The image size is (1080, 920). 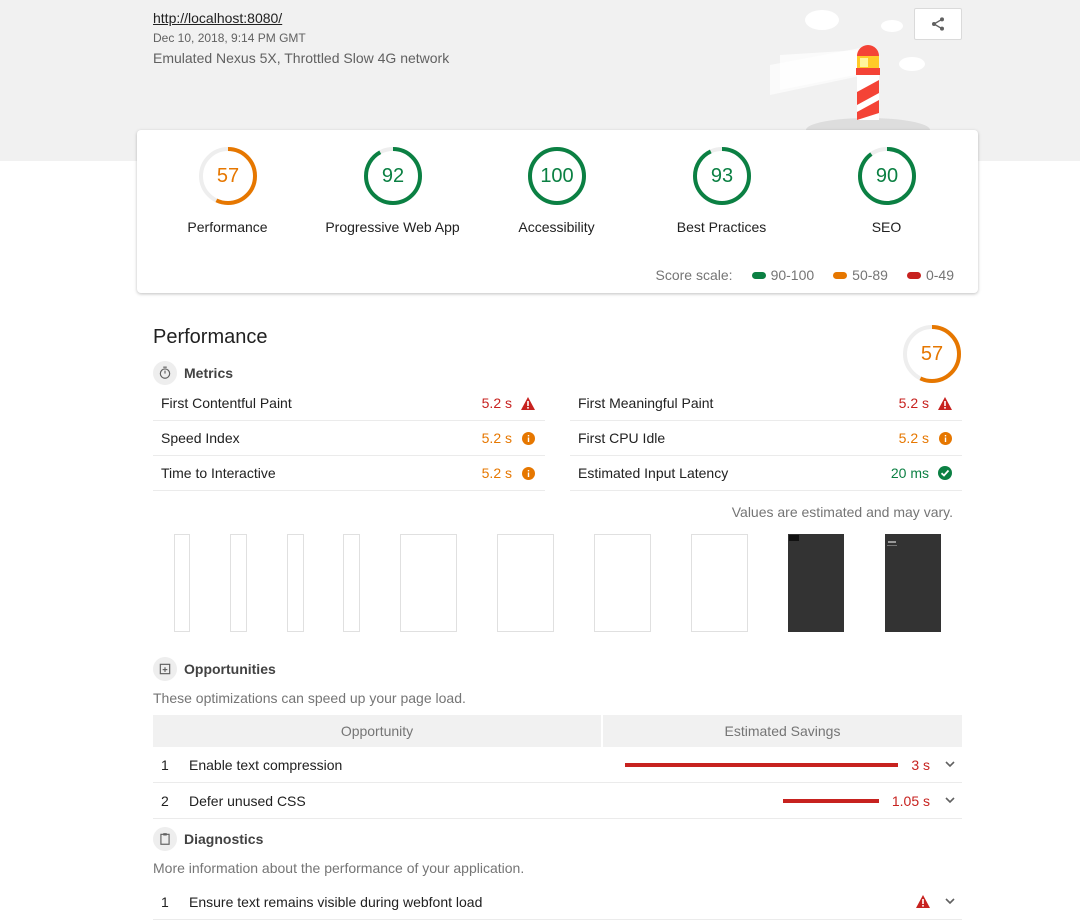 I want to click on average-pill-icon, so click(x=840, y=275).